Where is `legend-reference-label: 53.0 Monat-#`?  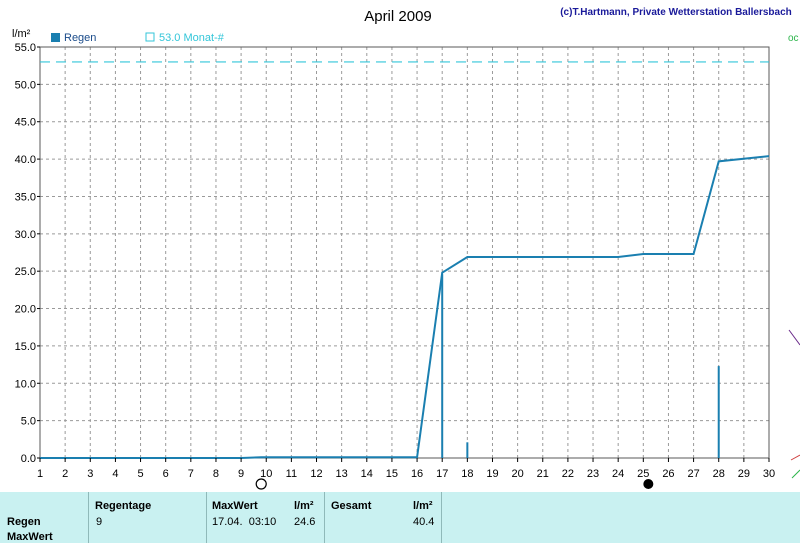
legend-reference-label: 53.0 Monat-# is located at coordinates (192, 38).